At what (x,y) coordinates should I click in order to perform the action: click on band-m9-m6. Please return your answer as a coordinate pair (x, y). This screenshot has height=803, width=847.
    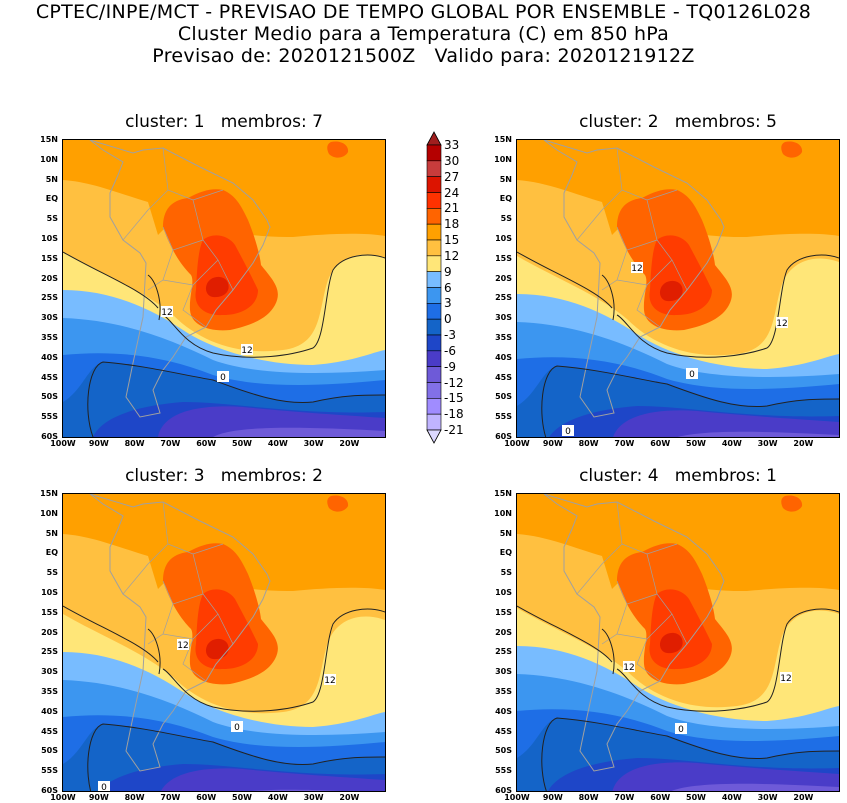
    Looking at the image, I should click on (273, 779).